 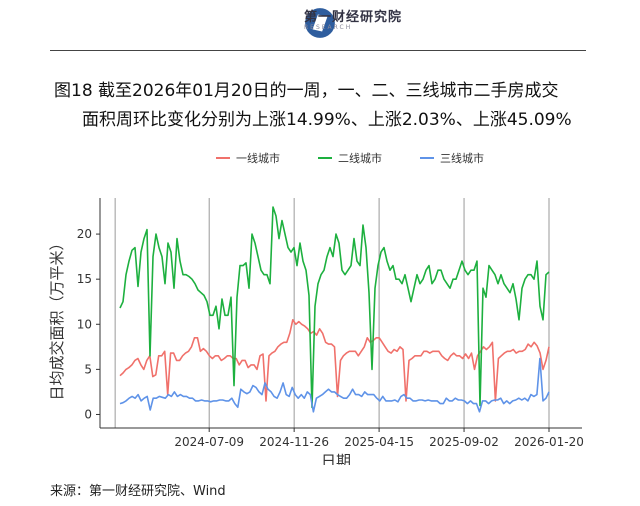 I want to click on x-tick-label-2: 2025-04-15, so click(x=379, y=442).